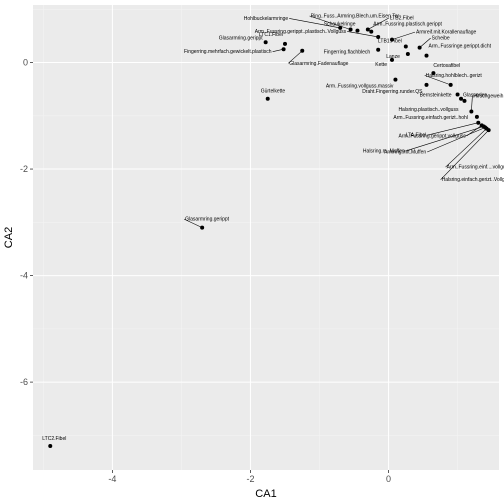 Image resolution: width=504 pixels, height=504 pixels. What do you see at coordinates (475, 168) in the screenshot?
I see `point-label: Arm..Fussring.einf....vollguss.Steckv.` at bounding box center [475, 168].